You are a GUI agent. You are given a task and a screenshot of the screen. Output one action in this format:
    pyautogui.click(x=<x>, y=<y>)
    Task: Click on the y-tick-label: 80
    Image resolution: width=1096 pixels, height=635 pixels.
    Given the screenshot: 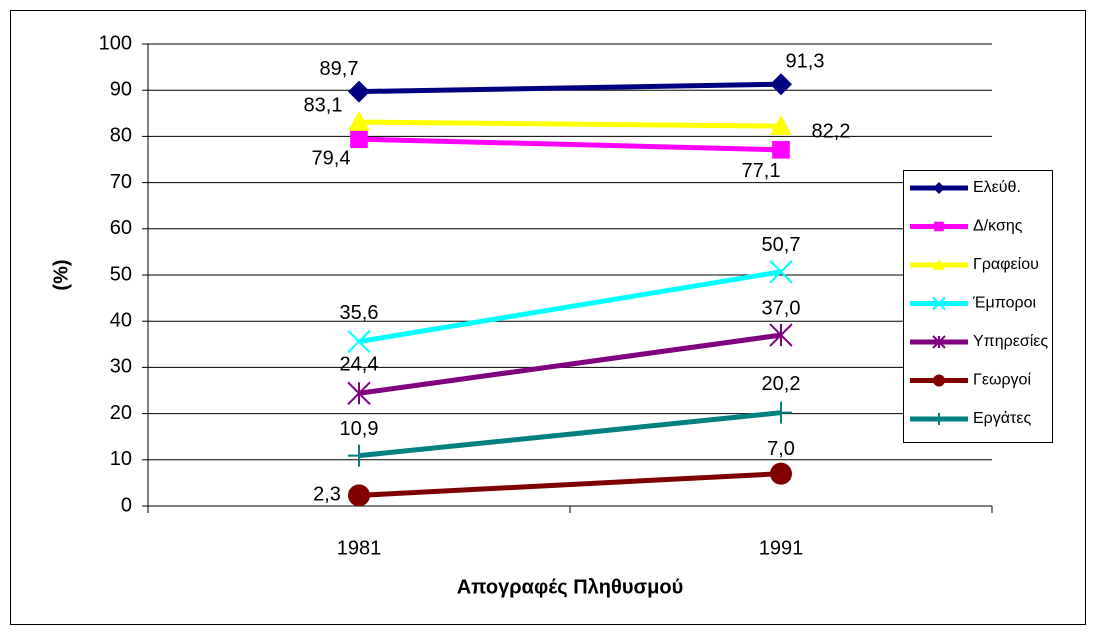 What is the action you would take?
    pyautogui.click(x=121, y=136)
    